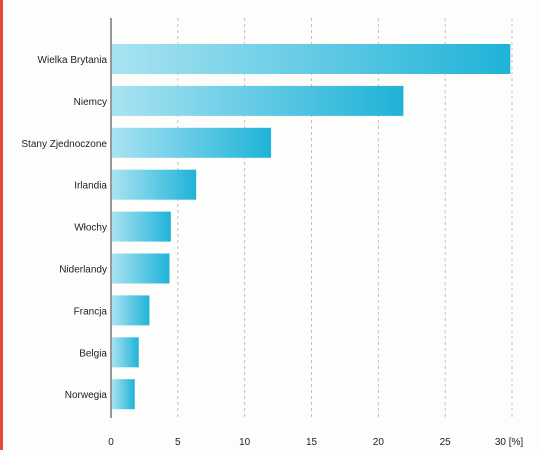 The image size is (541, 450). Describe the element at coordinates (90, 102) in the screenshot. I see `category-label-1: Niemcy` at that location.